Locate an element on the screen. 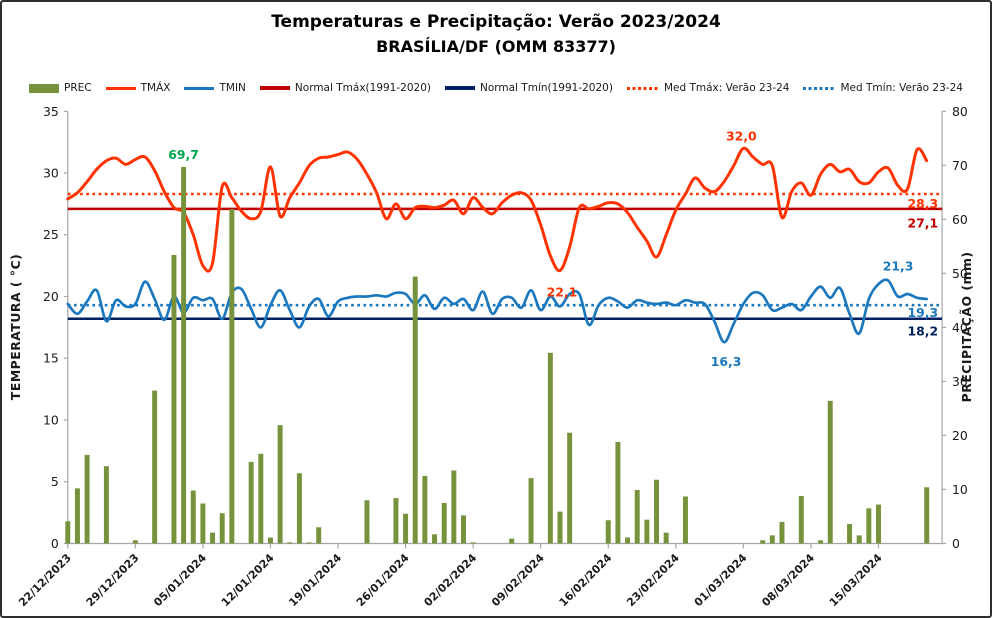  right-axis-tick-label: 80 is located at coordinates (960, 111).